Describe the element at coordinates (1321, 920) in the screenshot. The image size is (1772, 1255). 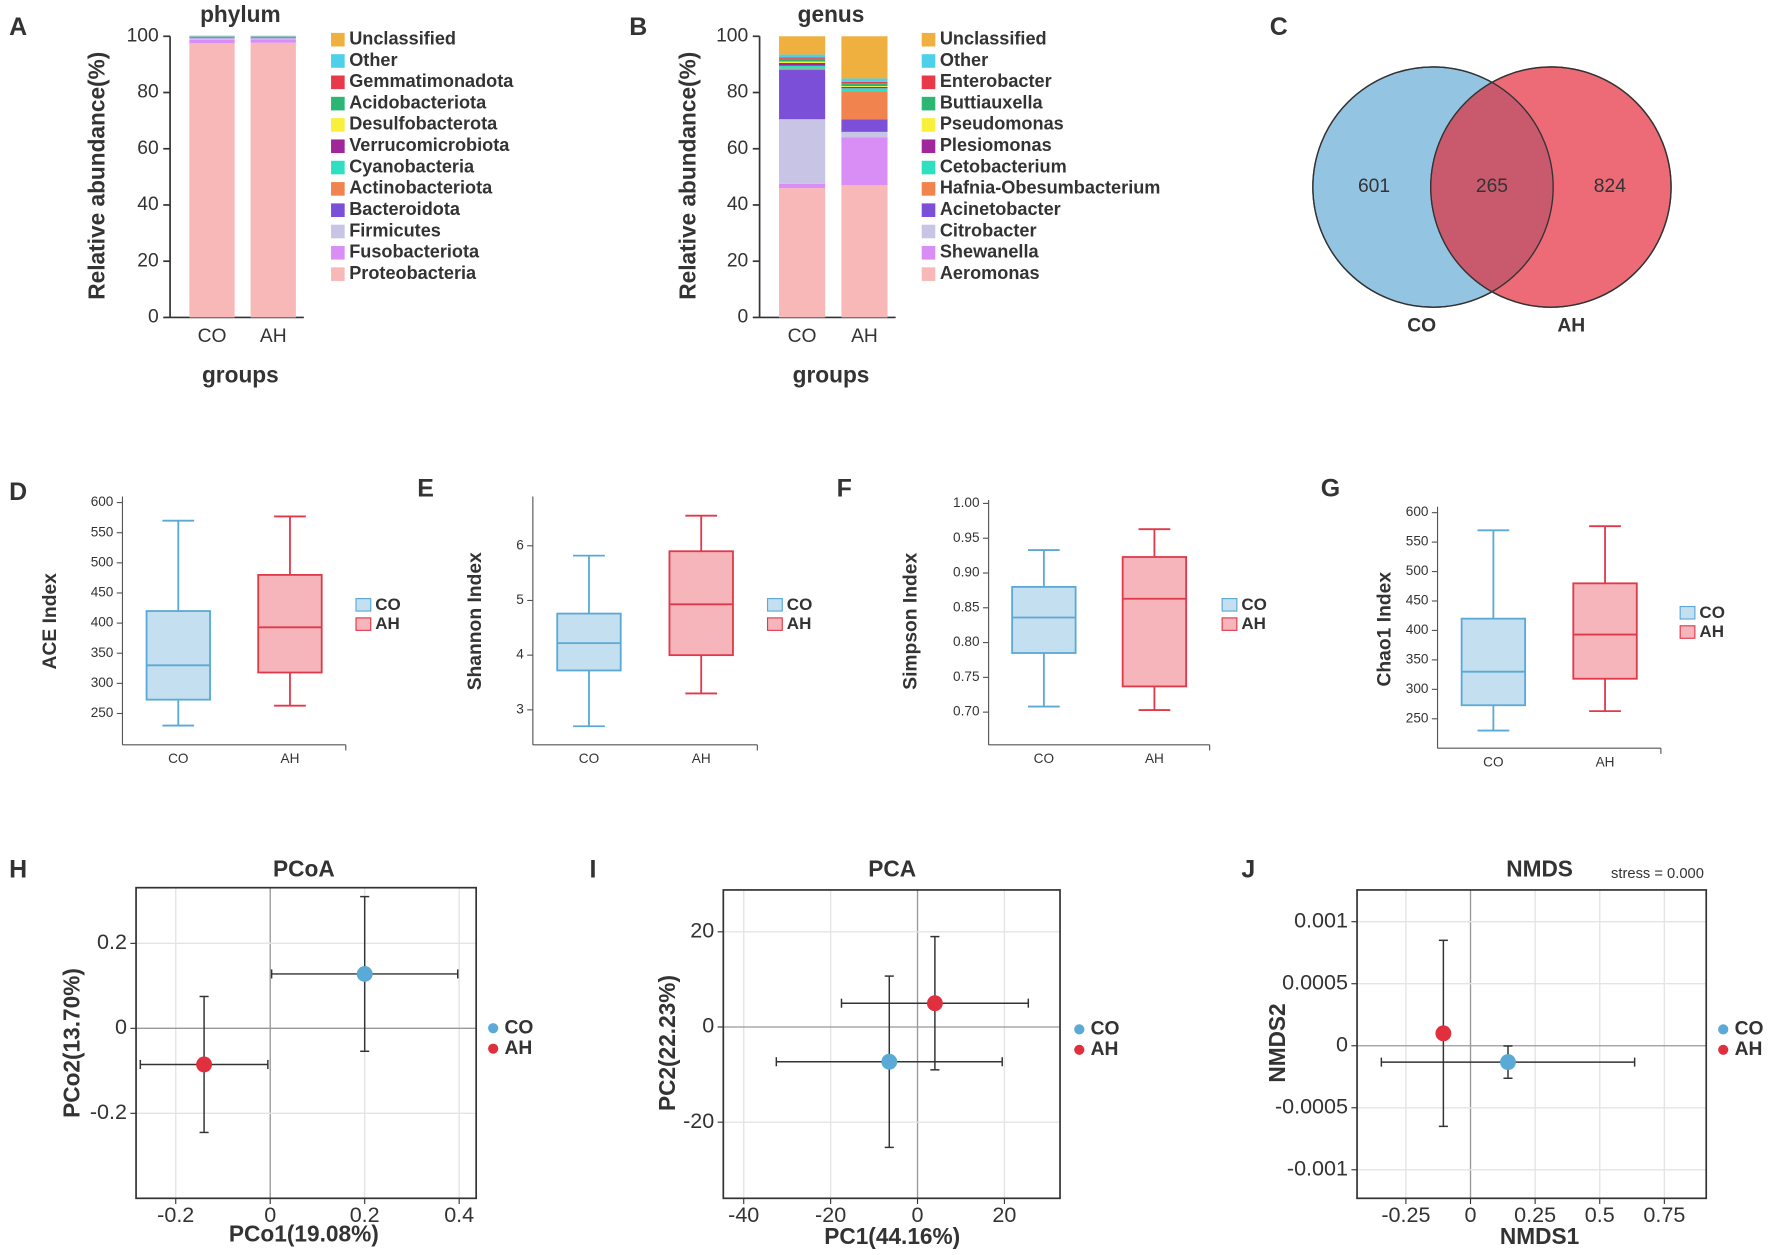
I see `y-tick-label: 0.001` at that location.